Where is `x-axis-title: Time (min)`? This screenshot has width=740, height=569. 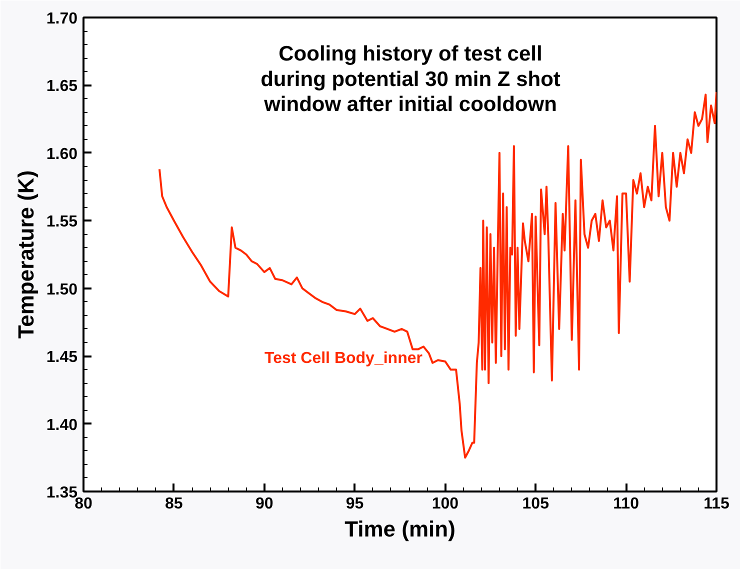 x-axis-title: Time (min) is located at coordinates (400, 529).